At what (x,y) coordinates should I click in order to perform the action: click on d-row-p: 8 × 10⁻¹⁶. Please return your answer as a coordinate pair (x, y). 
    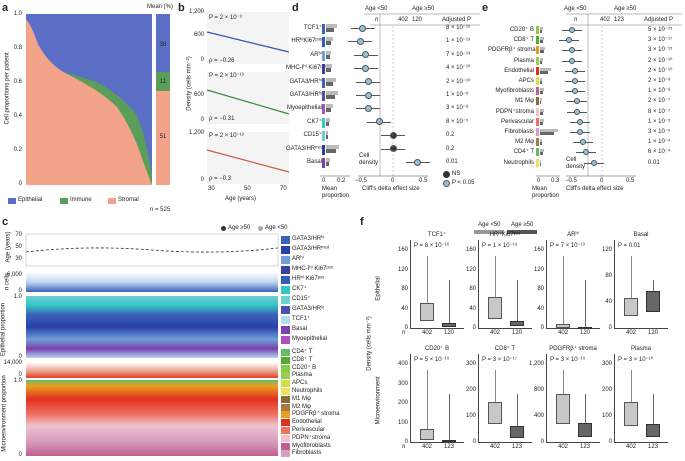
    Looking at the image, I should click on (458, 28).